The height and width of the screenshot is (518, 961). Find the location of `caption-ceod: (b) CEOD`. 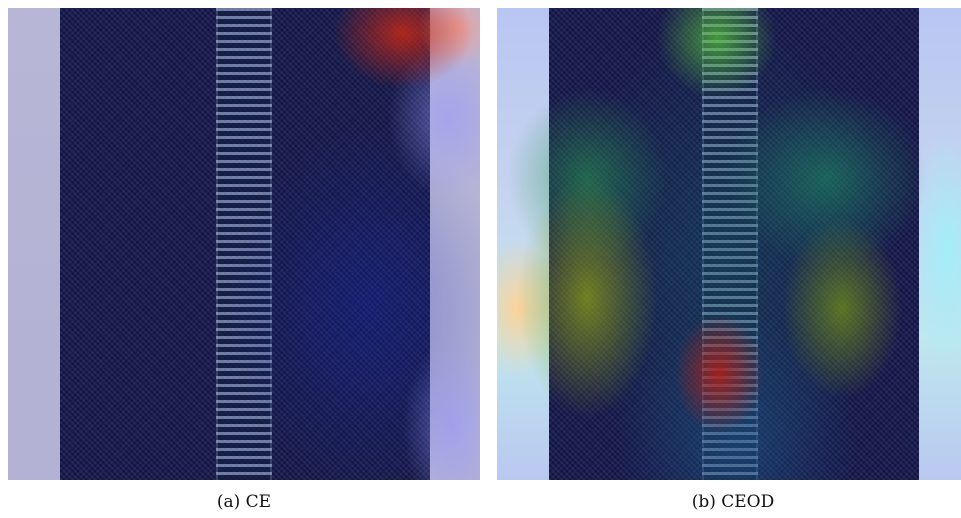

caption-ceod: (b) CEOD is located at coordinates (733, 502).